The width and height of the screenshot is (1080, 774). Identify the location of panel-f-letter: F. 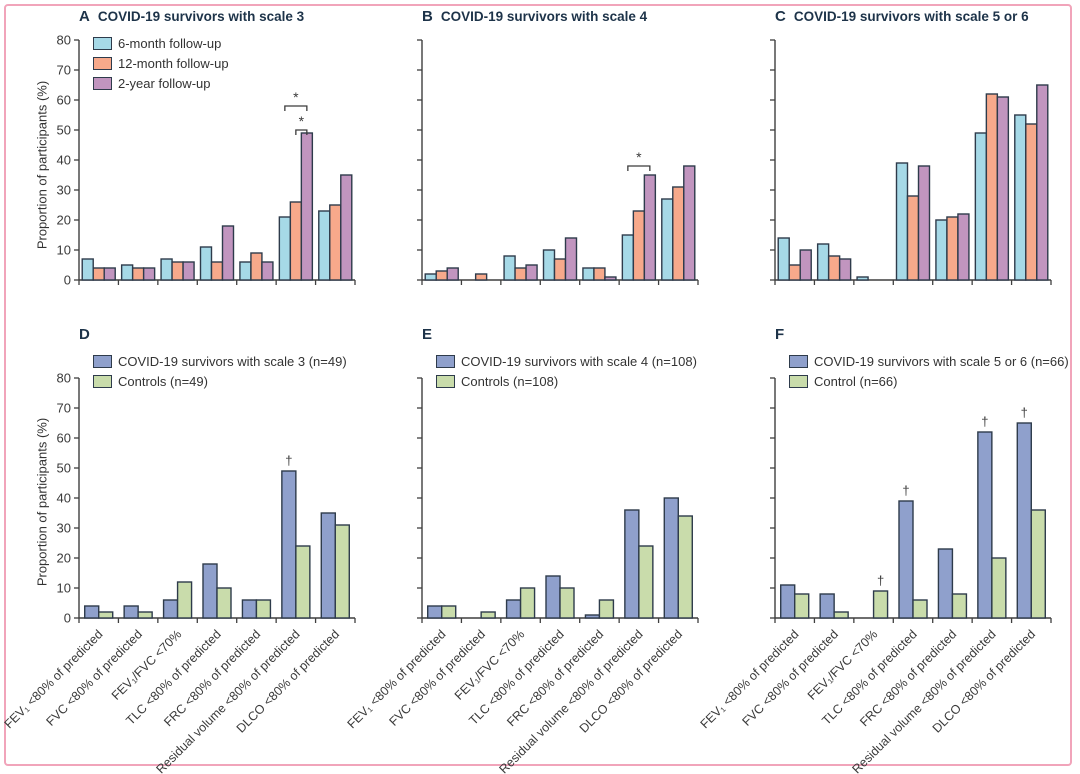
(780, 334).